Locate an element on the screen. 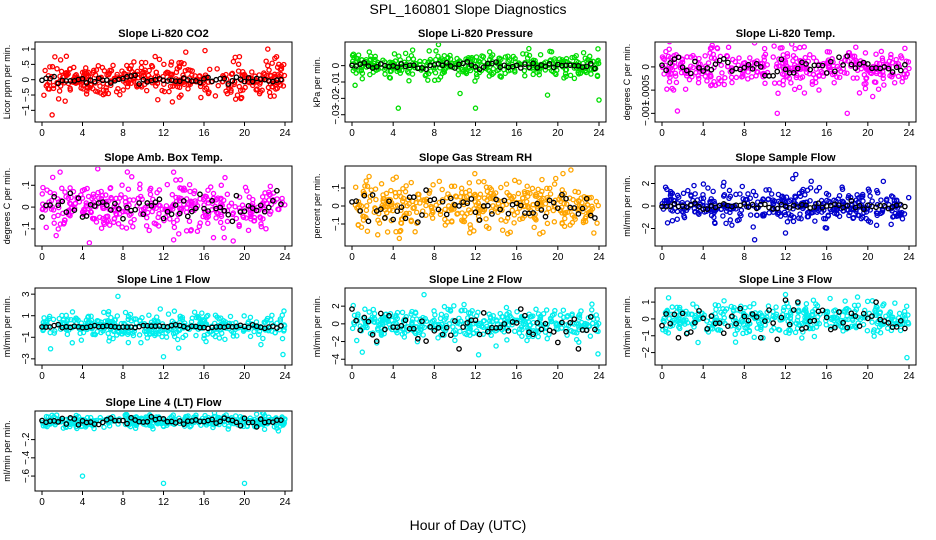 The width and height of the screenshot is (936, 540). x-tick-label: 4 is located at coordinates (393, 133).